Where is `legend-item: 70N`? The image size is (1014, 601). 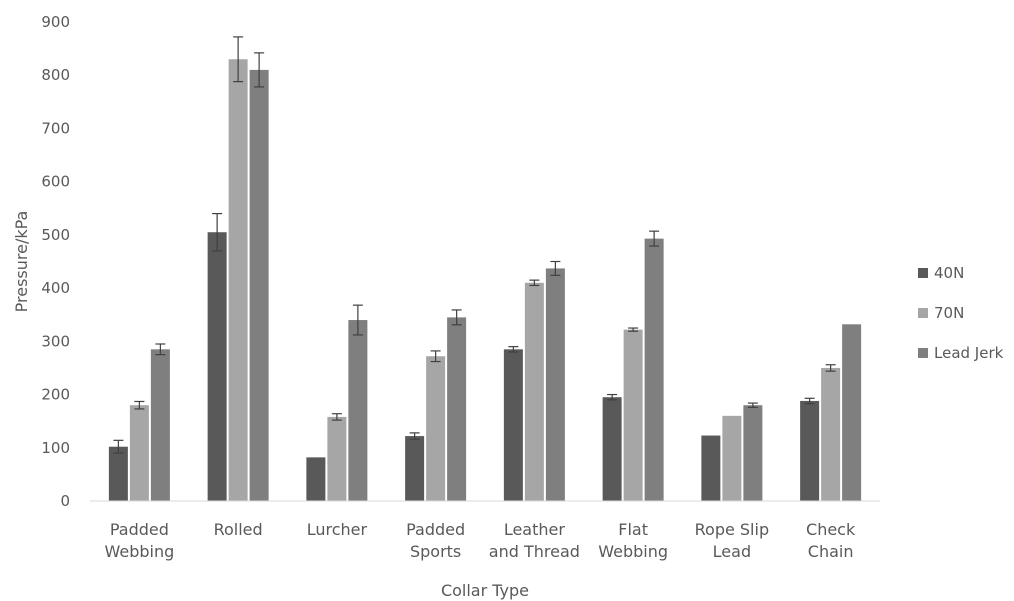
legend-item: 70N is located at coordinates (941, 313).